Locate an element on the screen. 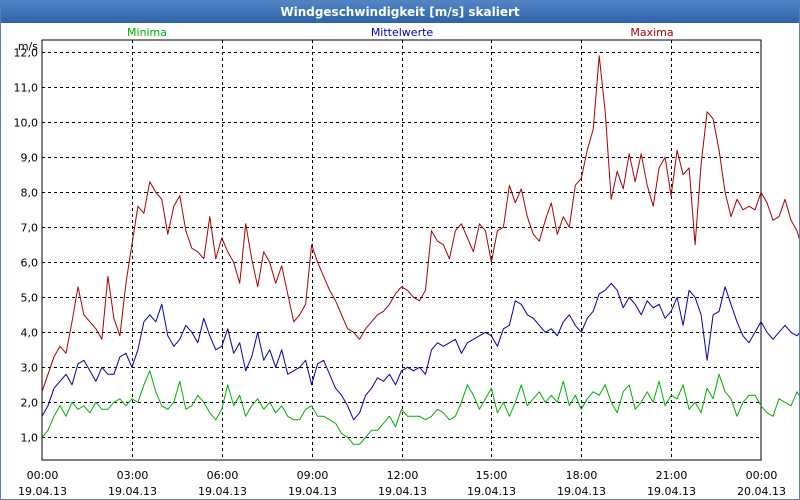 The image size is (800, 500). y-tick-label: 8,0 is located at coordinates (30, 193).